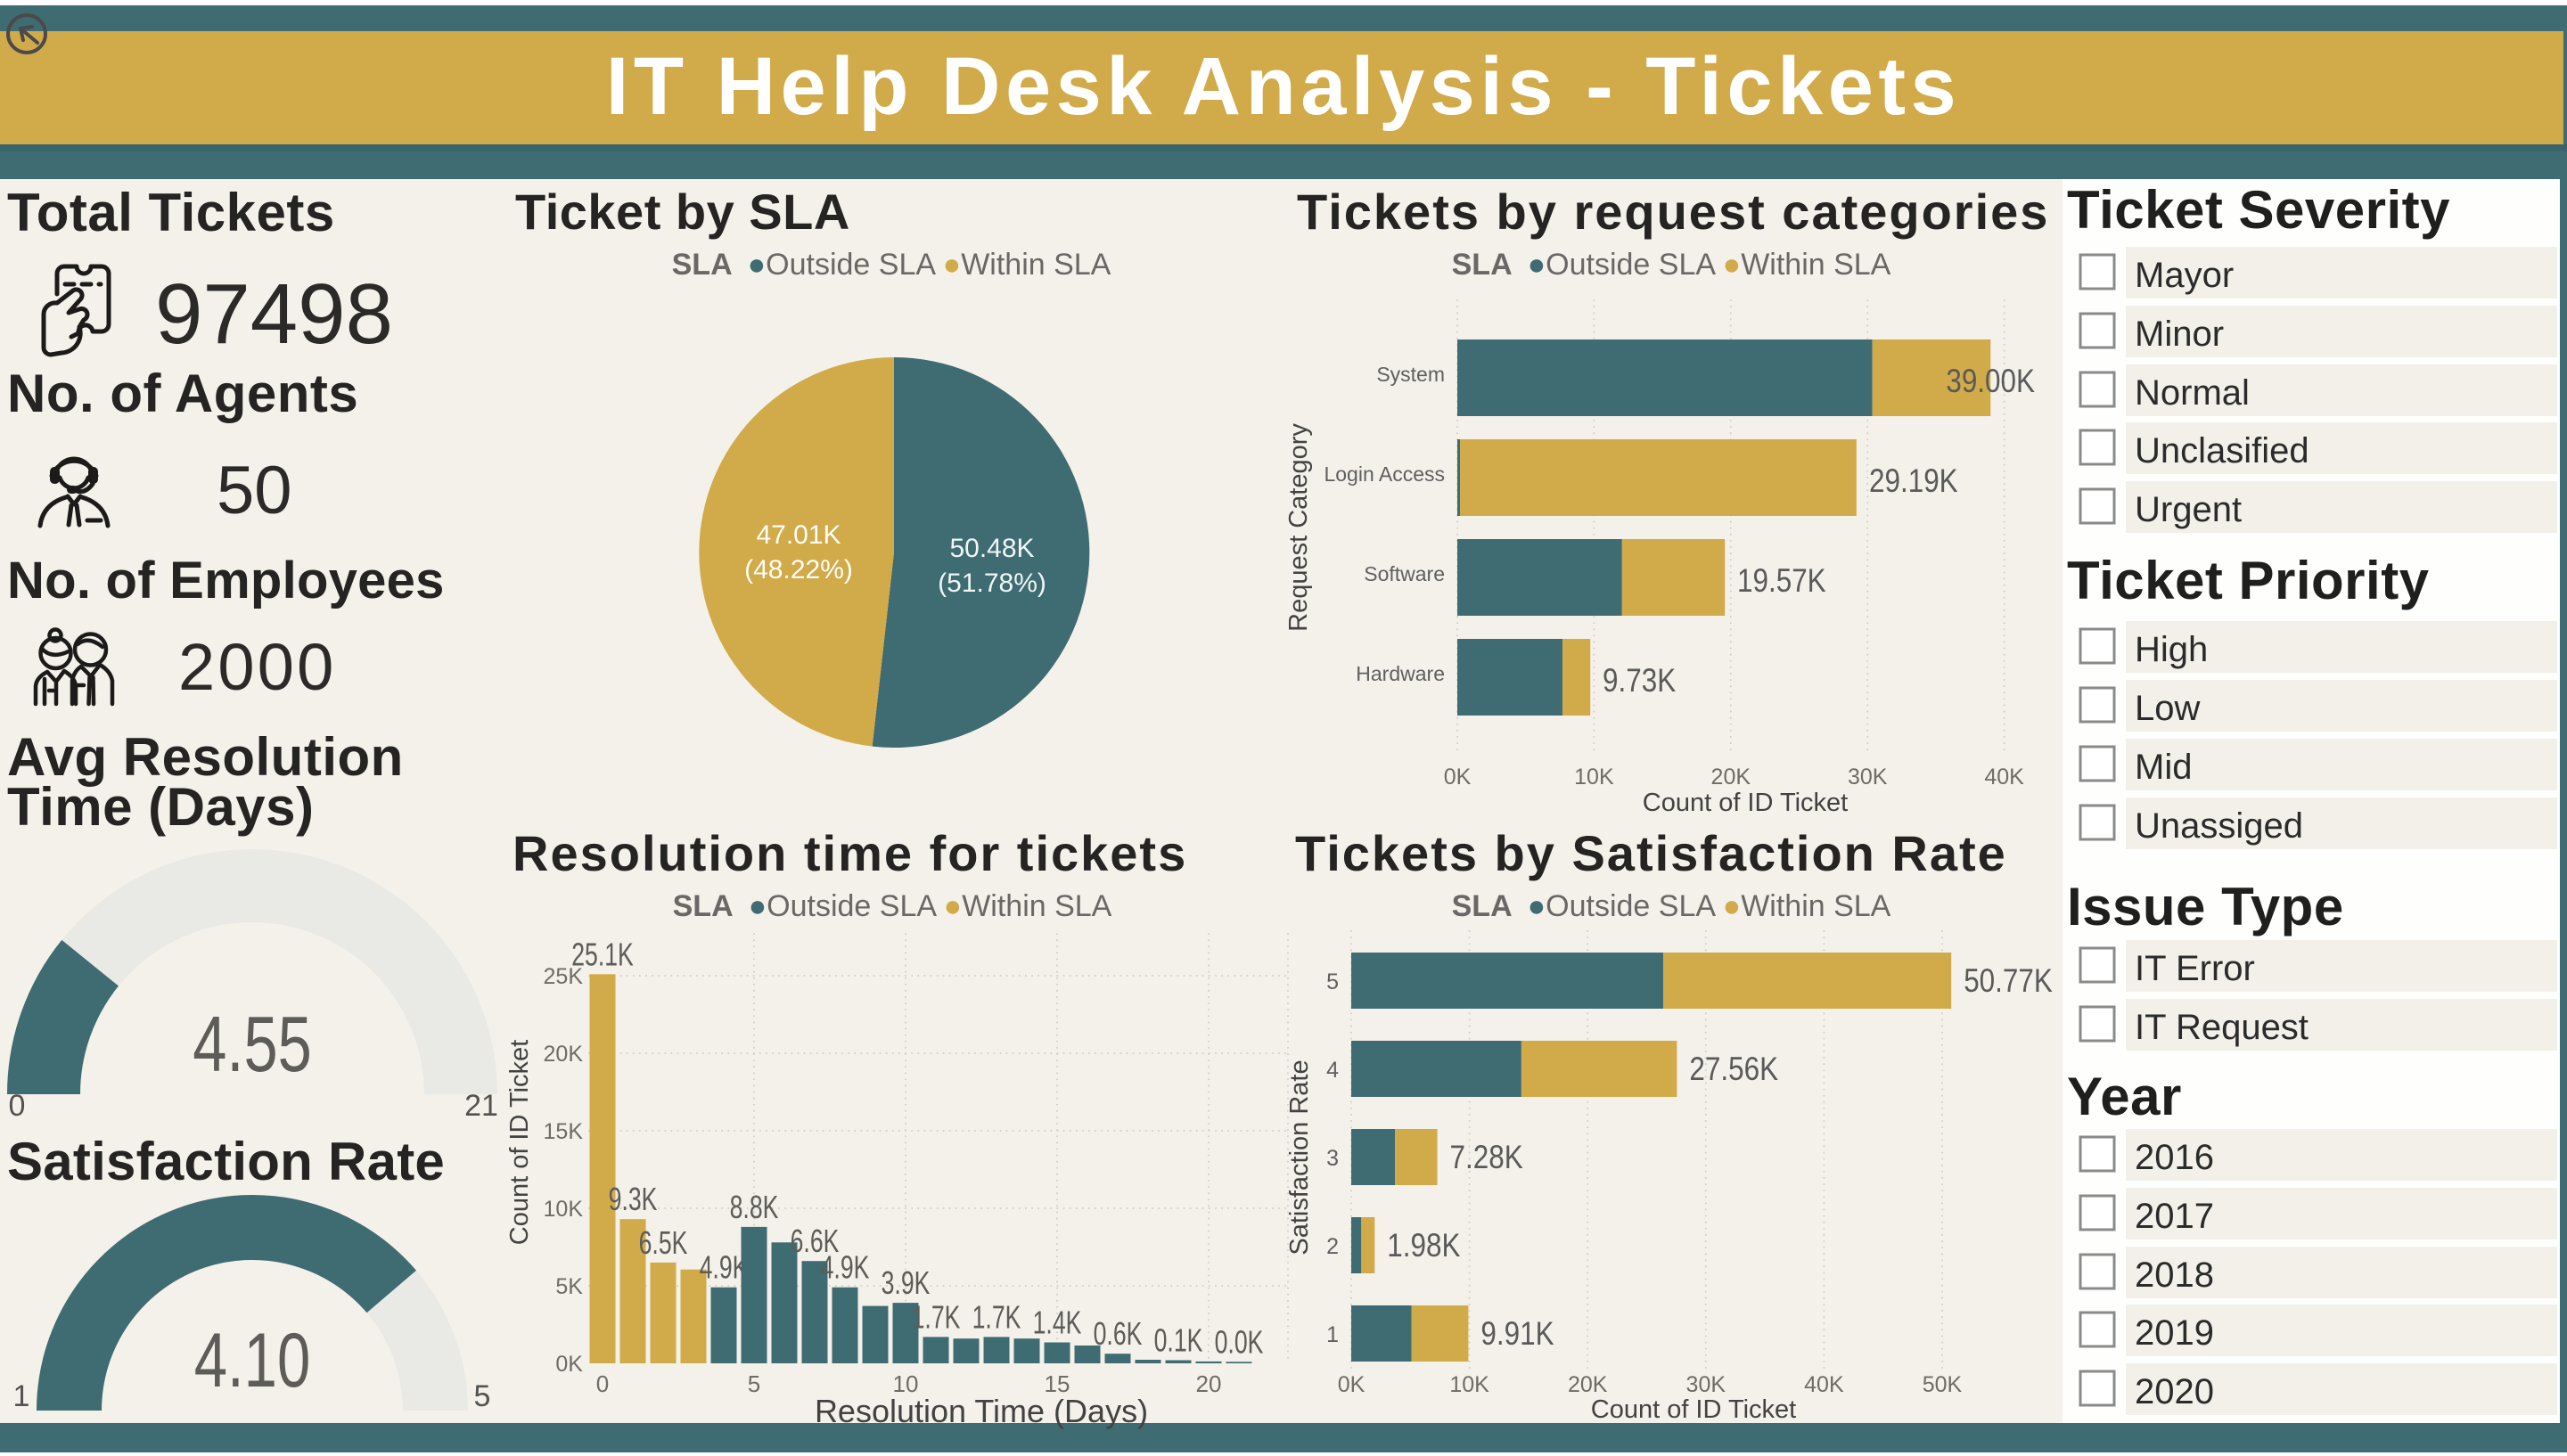 Image resolution: width=2567 pixels, height=1456 pixels. Describe the element at coordinates (633, 1199) in the screenshot. I see `svg-text: 9.3K` at that location.